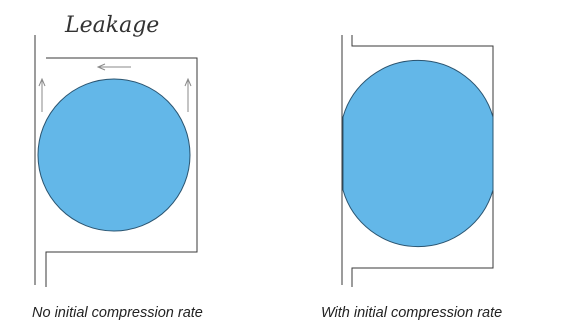 The width and height of the screenshot is (582, 333). I want to click on left-seal-circle, so click(114, 155).